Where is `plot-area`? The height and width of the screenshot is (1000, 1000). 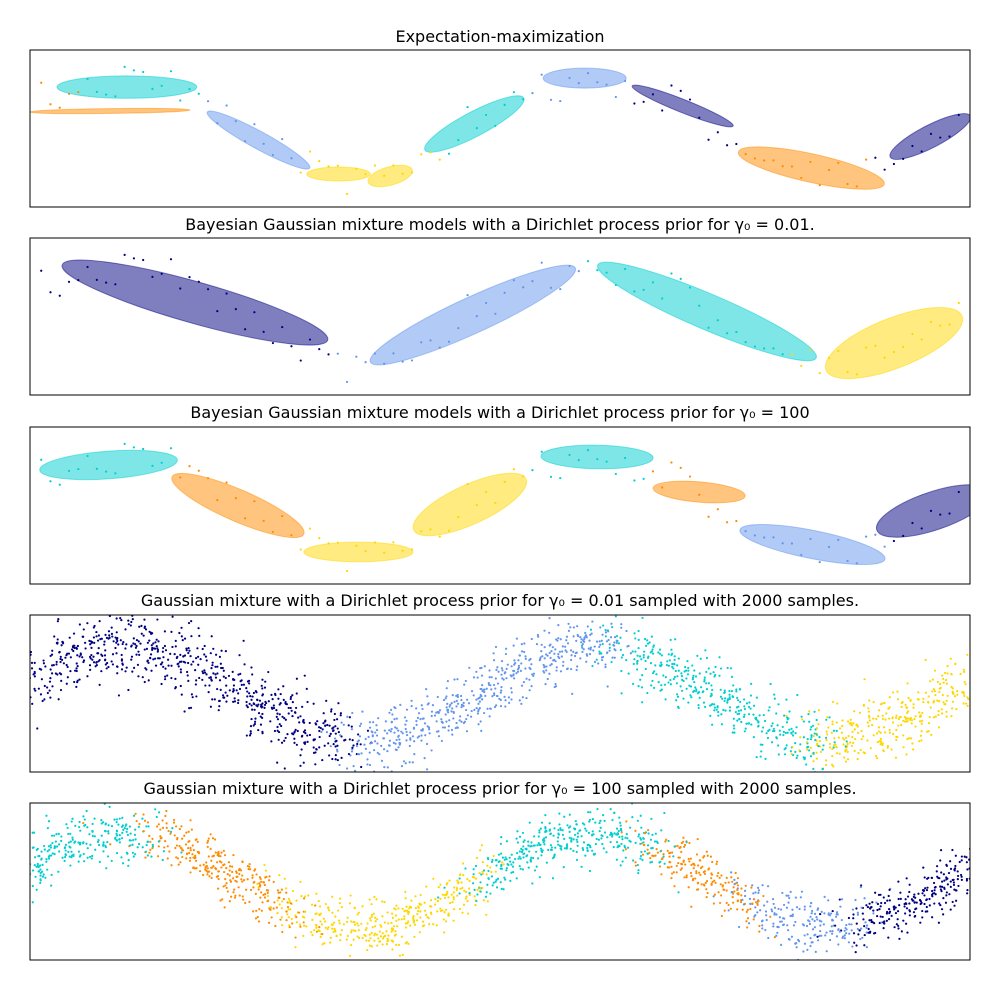
plot-area is located at coordinates (500, 693).